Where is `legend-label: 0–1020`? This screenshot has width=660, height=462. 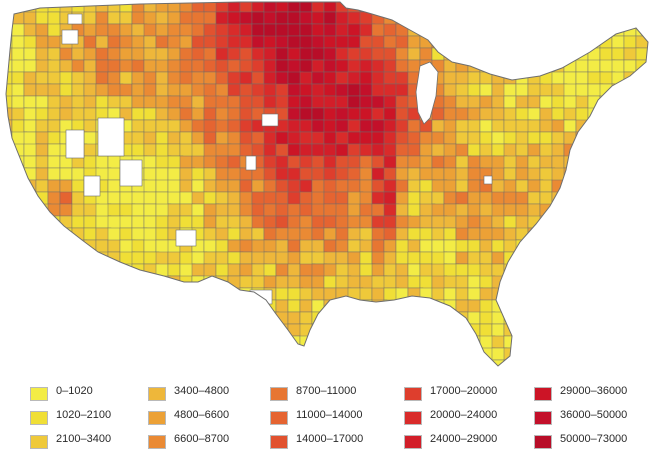
legend-label: 0–1020 is located at coordinates (74, 391).